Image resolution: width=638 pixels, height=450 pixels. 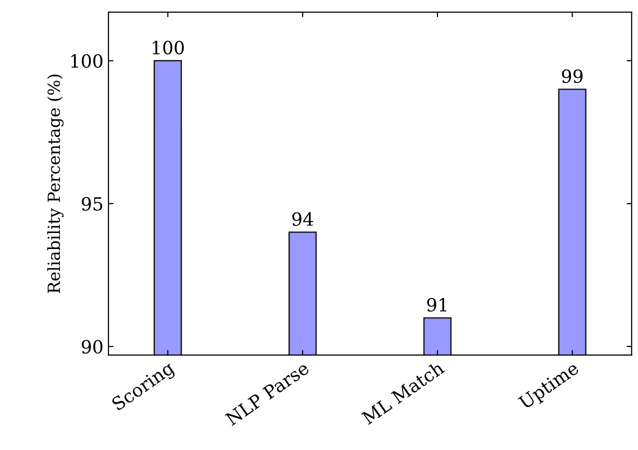 I want to click on data-label: 99, so click(x=572, y=76).